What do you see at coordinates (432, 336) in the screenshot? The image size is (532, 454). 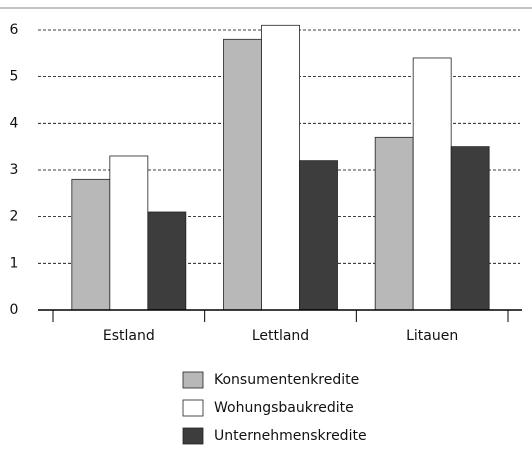 I see `x-tick-label: Litauen` at bounding box center [432, 336].